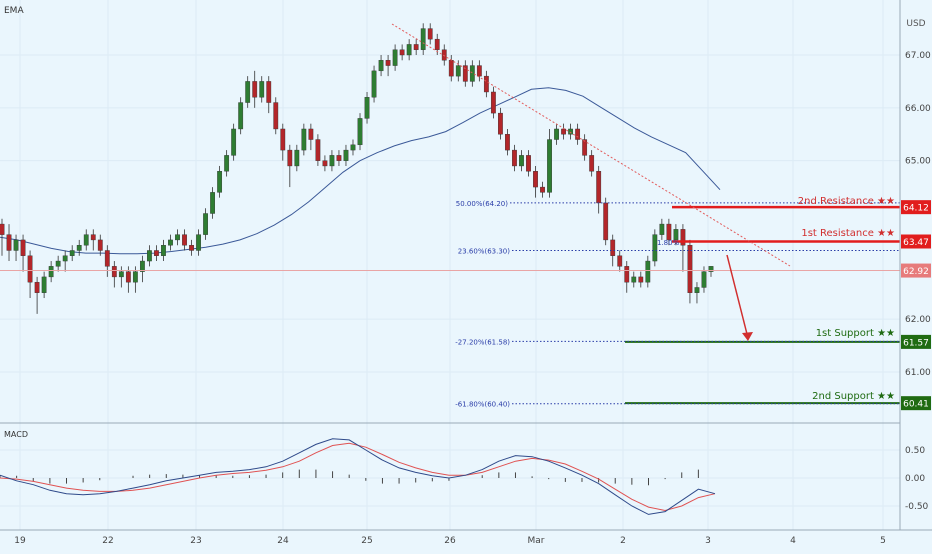 The width and height of the screenshot is (932, 554). Describe the element at coordinates (918, 109) in the screenshot. I see `price-tick-label: 66.00` at that location.